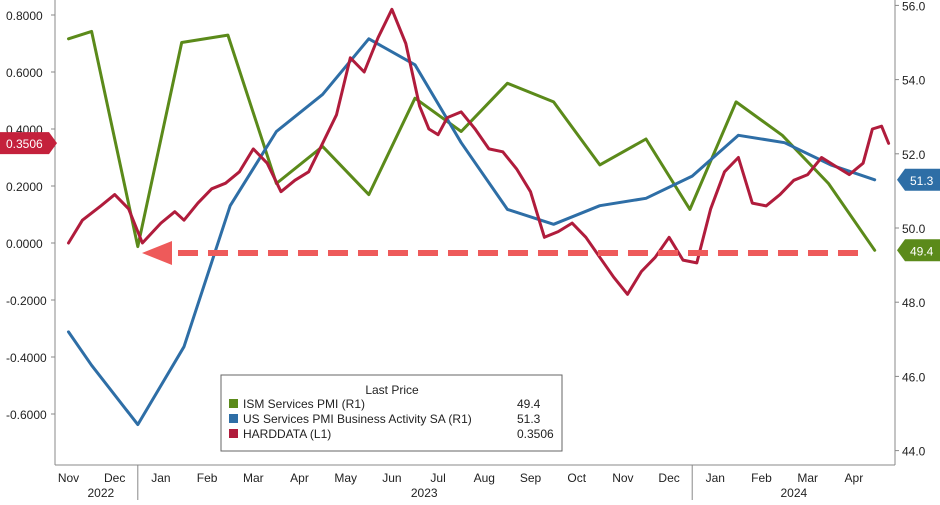  Describe the element at coordinates (26, 415) in the screenshot. I see `left-tick-label: -0.6000` at that location.